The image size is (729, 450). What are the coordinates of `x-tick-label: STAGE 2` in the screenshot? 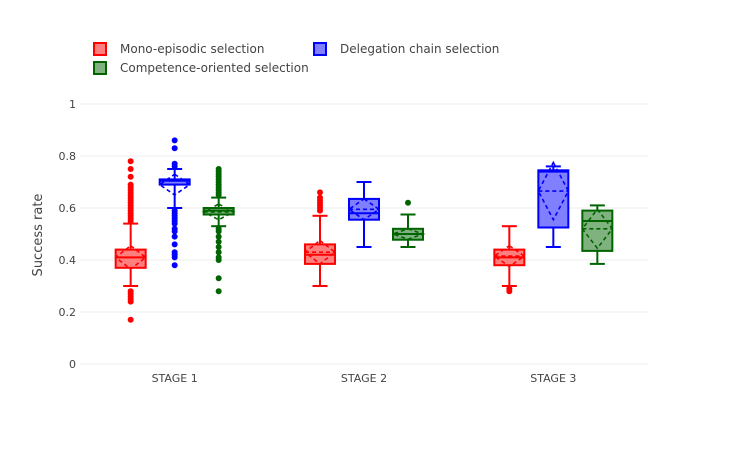 It's located at (364, 378).